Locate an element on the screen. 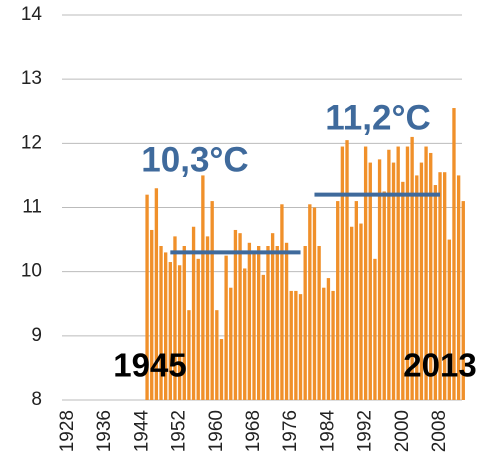  annotation: 2013 is located at coordinates (439, 365).